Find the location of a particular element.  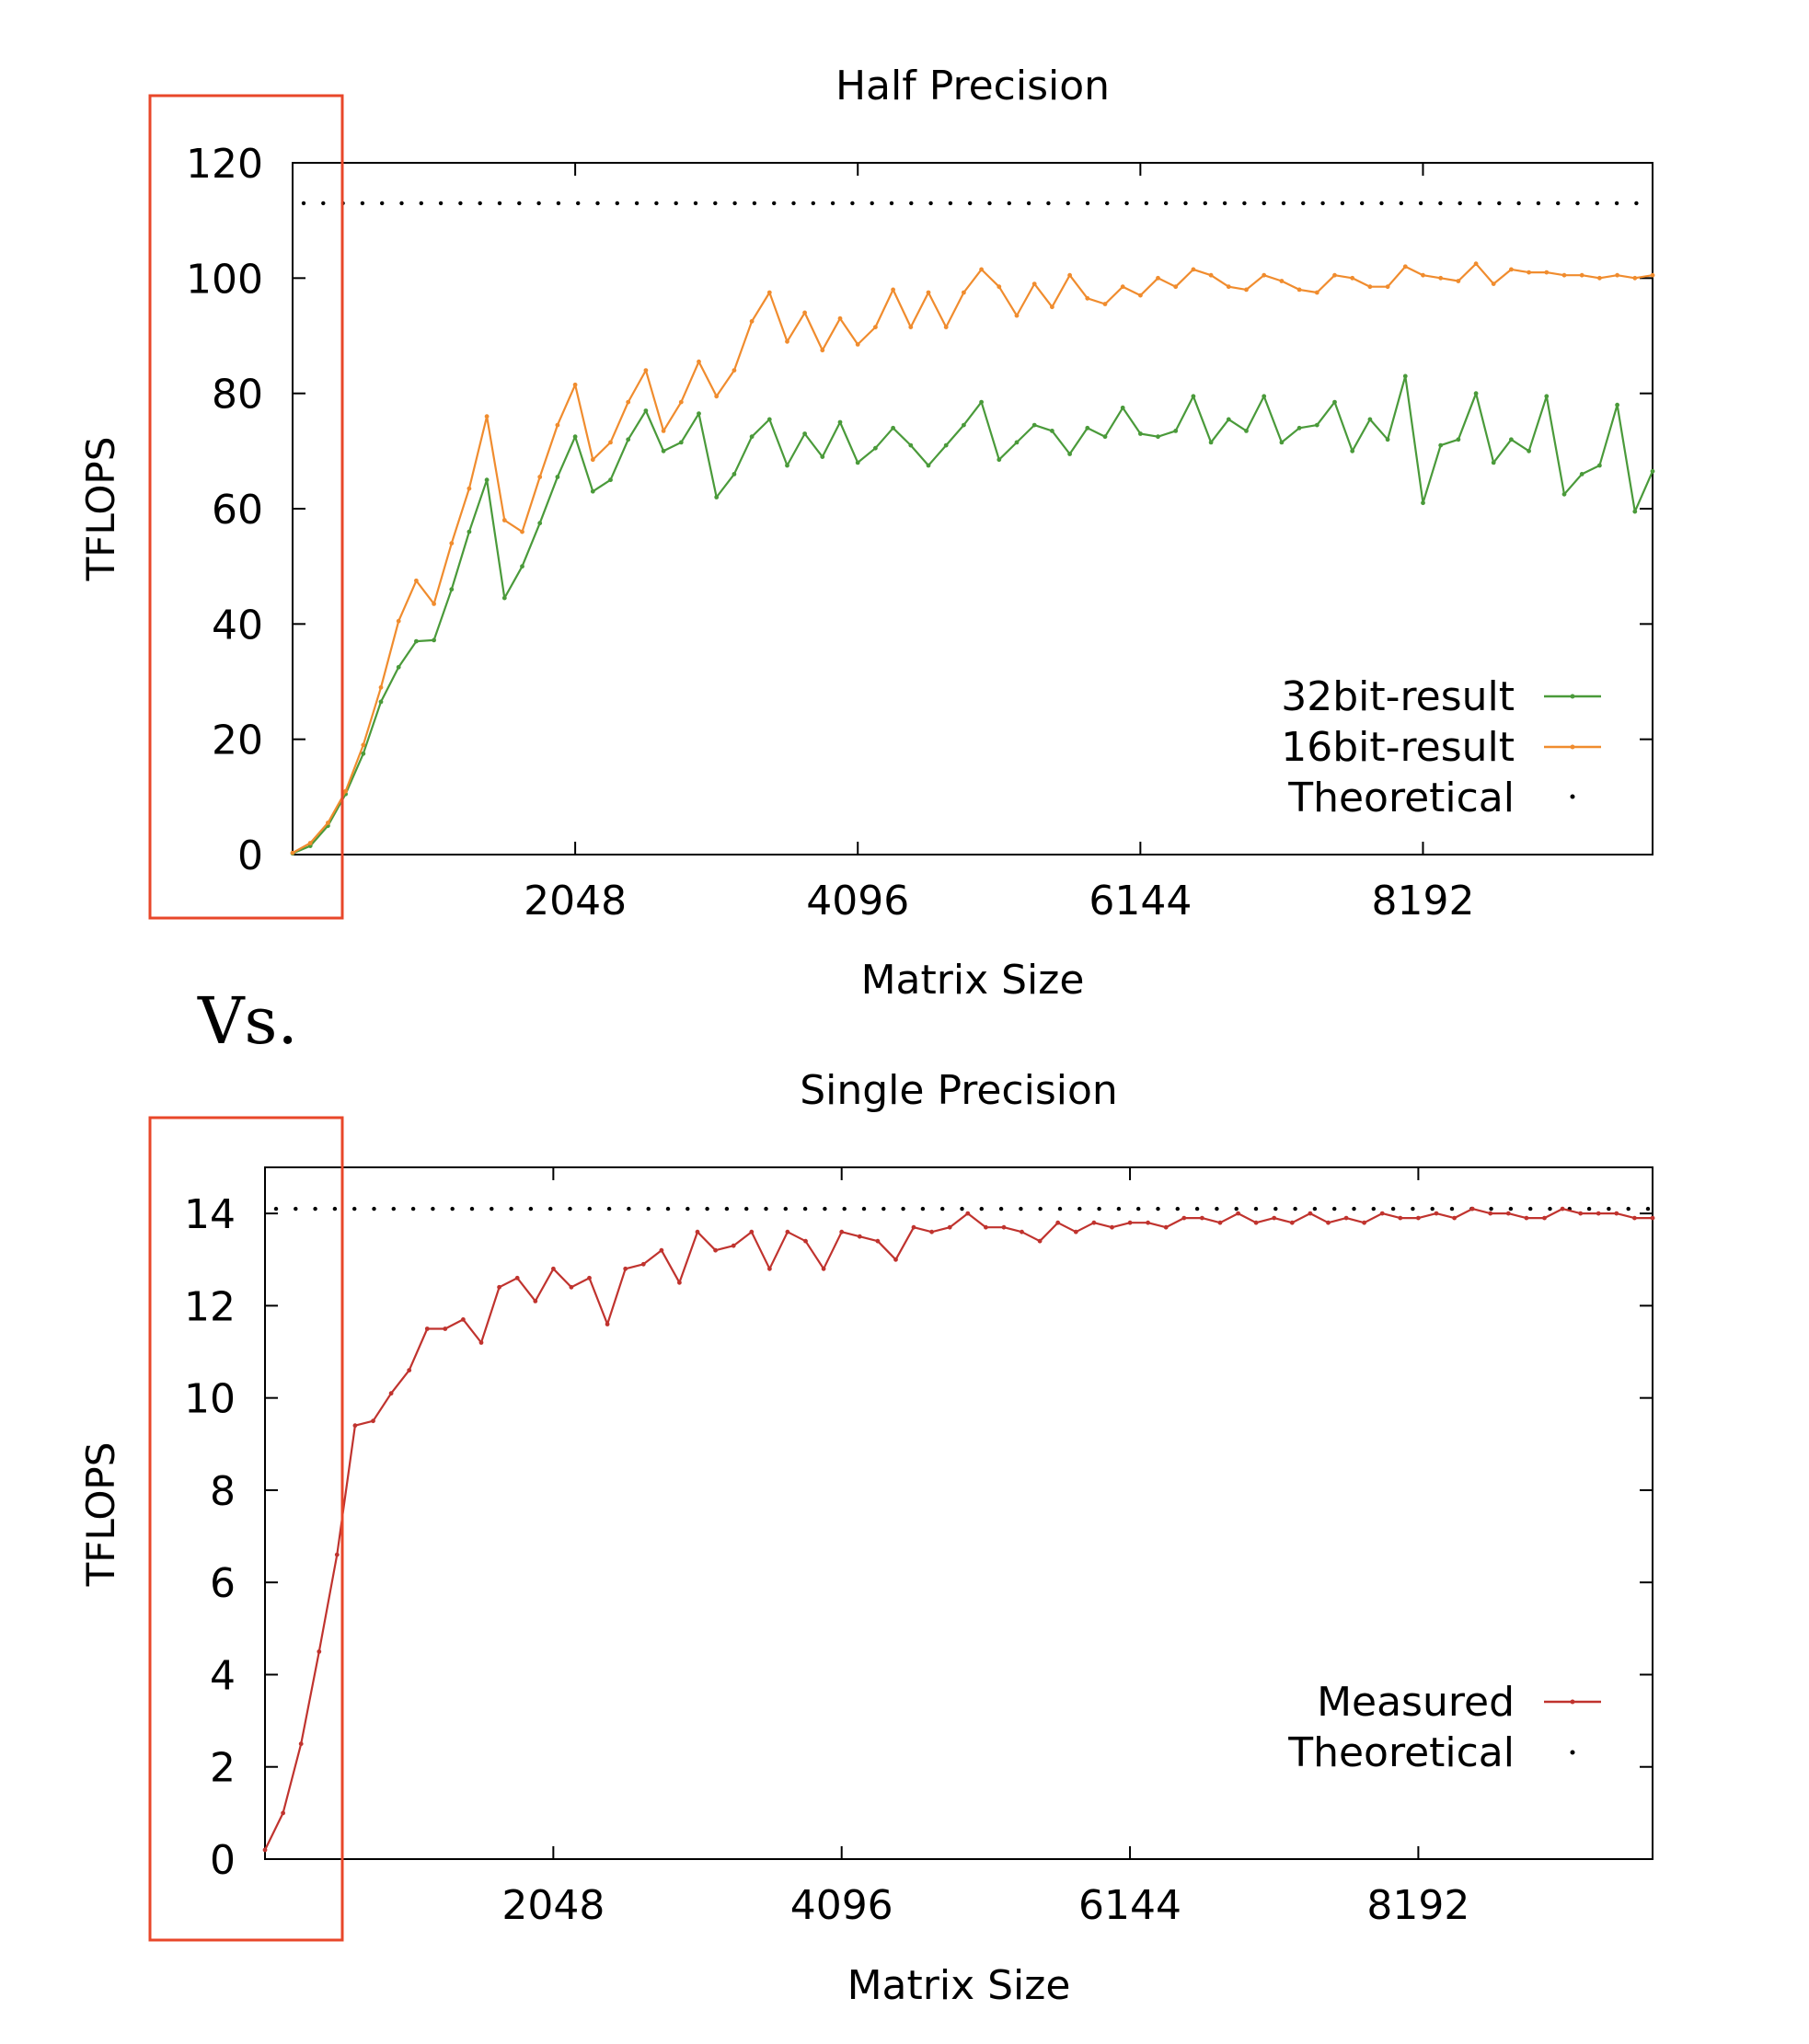

half-legend-marker-16bit is located at coordinates (1572, 747).